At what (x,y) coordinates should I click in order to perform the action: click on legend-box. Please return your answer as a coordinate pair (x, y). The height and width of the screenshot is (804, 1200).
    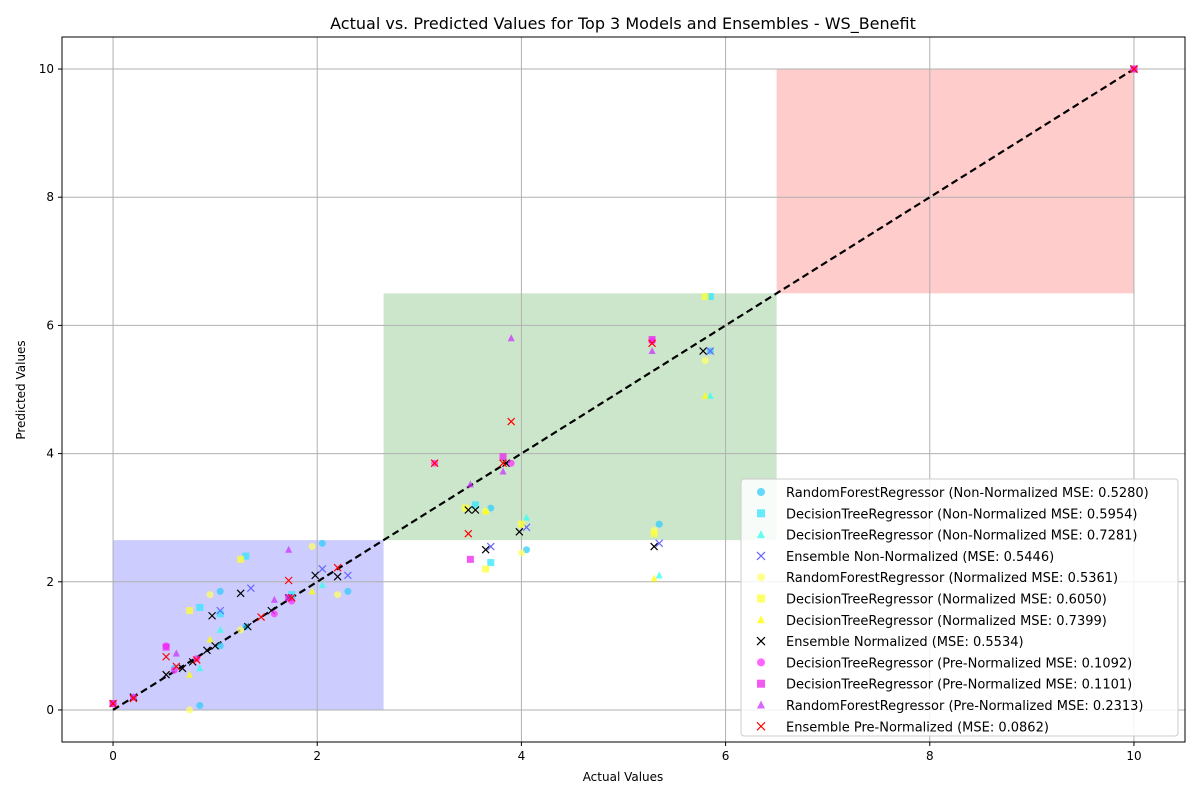
    Looking at the image, I should click on (959, 607).